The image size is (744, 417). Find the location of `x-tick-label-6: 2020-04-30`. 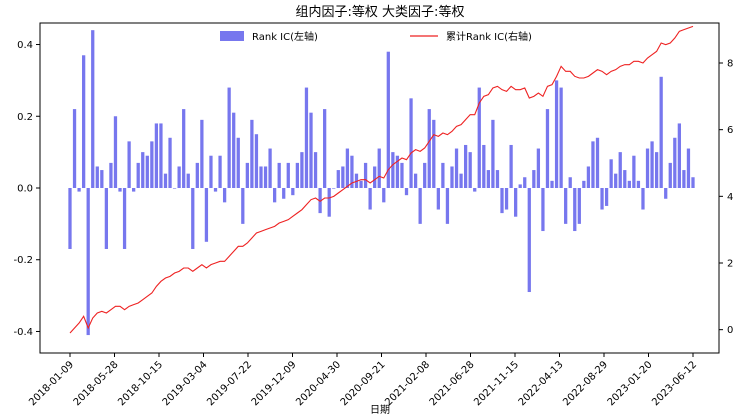

x-tick-label-6: 2020-04-30 is located at coordinates (318, 383).